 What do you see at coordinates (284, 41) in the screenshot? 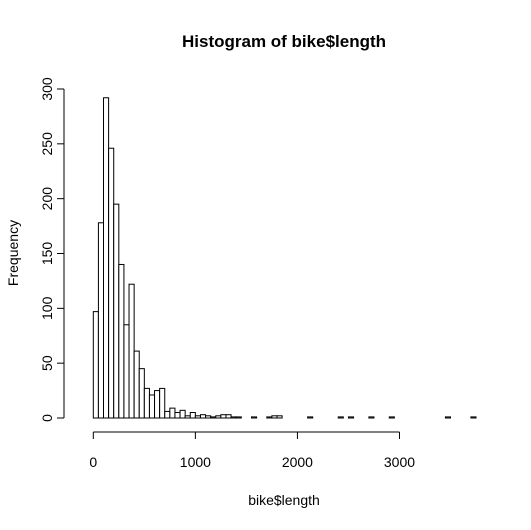
I see `chart-title: Histogram of bike$length` at bounding box center [284, 41].